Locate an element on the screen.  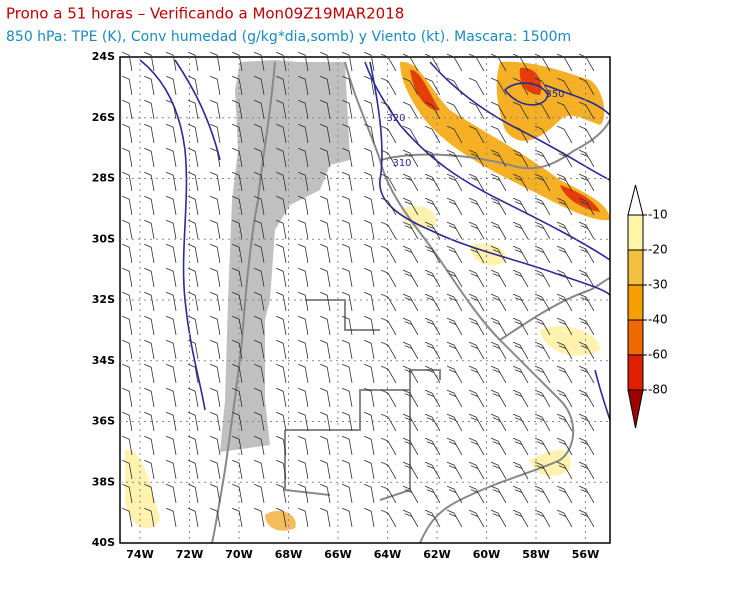
mask-area is located at coordinates (285, 256).